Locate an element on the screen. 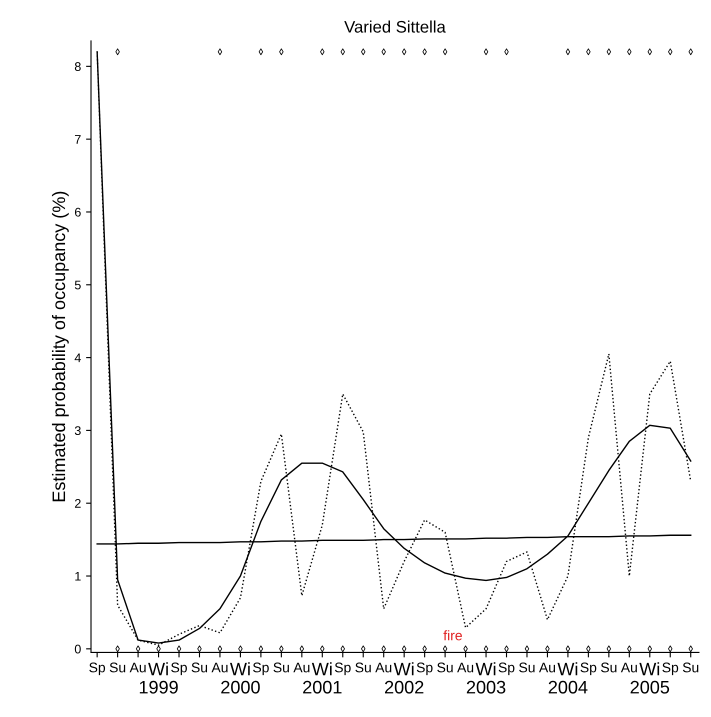 This screenshot has height=717, width=711. y-tick-label: 4 is located at coordinates (77, 358).